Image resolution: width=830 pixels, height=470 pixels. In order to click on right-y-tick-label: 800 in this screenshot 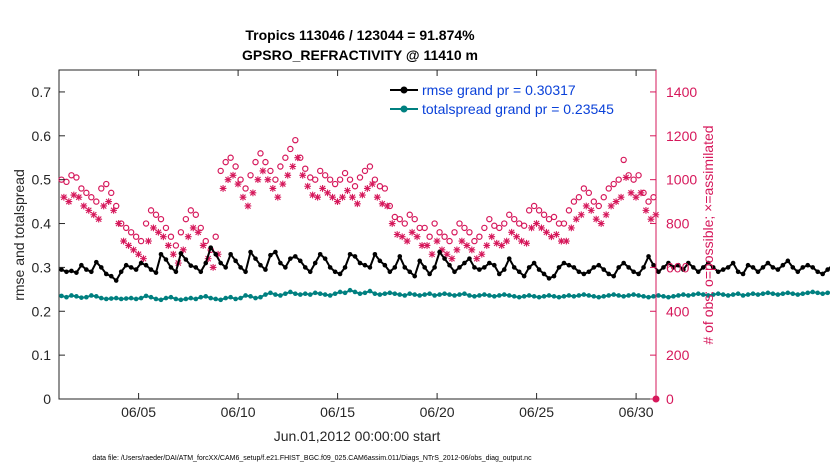, I will do `click(678, 224)`.